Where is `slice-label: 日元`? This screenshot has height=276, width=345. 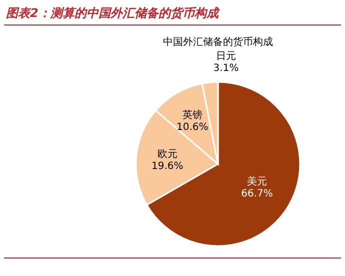 slice-label: 日元 is located at coordinates (226, 56).